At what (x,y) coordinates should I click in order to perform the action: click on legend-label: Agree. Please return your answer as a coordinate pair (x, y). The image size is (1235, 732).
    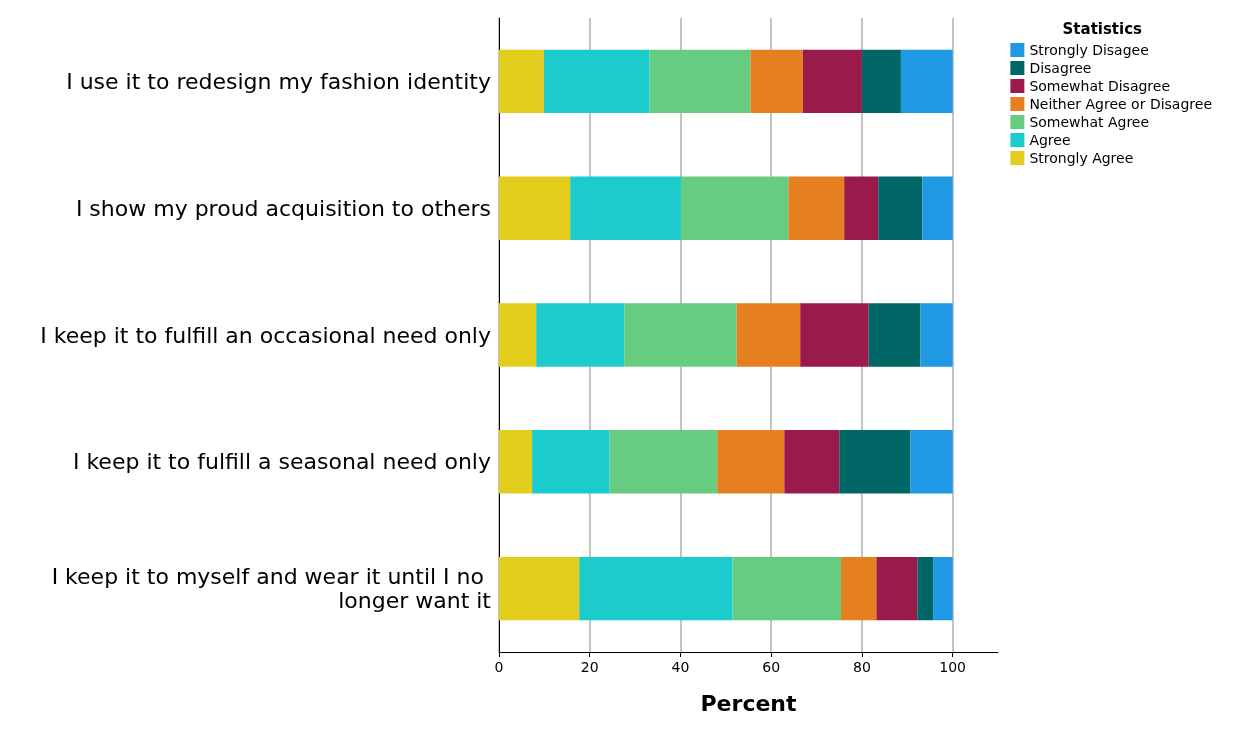
    Looking at the image, I should click on (1050, 140).